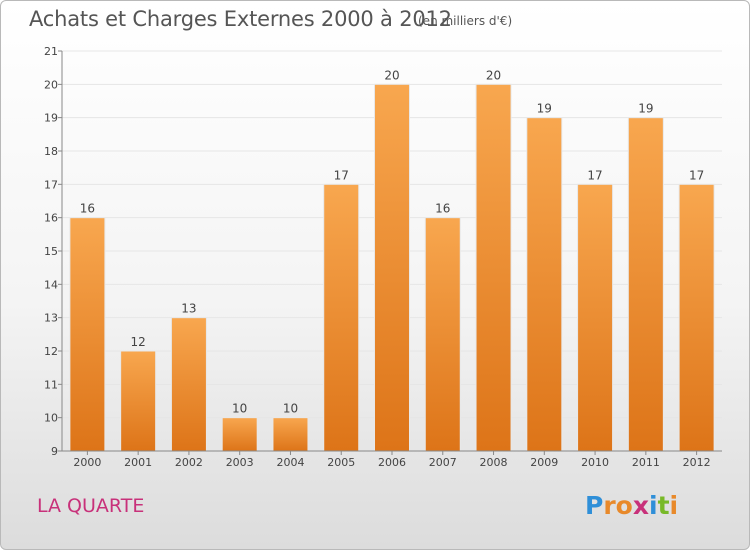 This screenshot has width=750, height=550. What do you see at coordinates (443, 462) in the screenshot?
I see `x-tick-label: 2007` at bounding box center [443, 462].